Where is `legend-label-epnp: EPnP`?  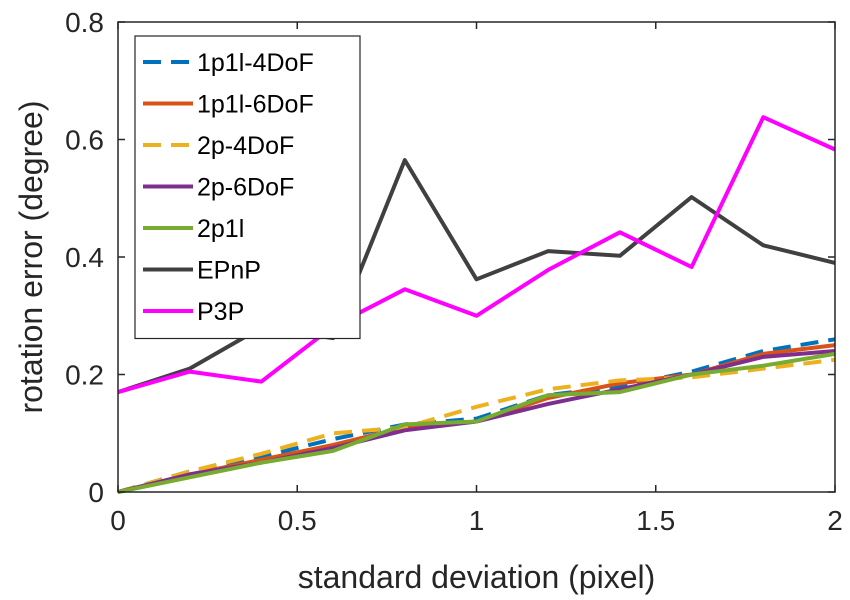
legend-label-epnp: EPnP is located at coordinates (229, 271).